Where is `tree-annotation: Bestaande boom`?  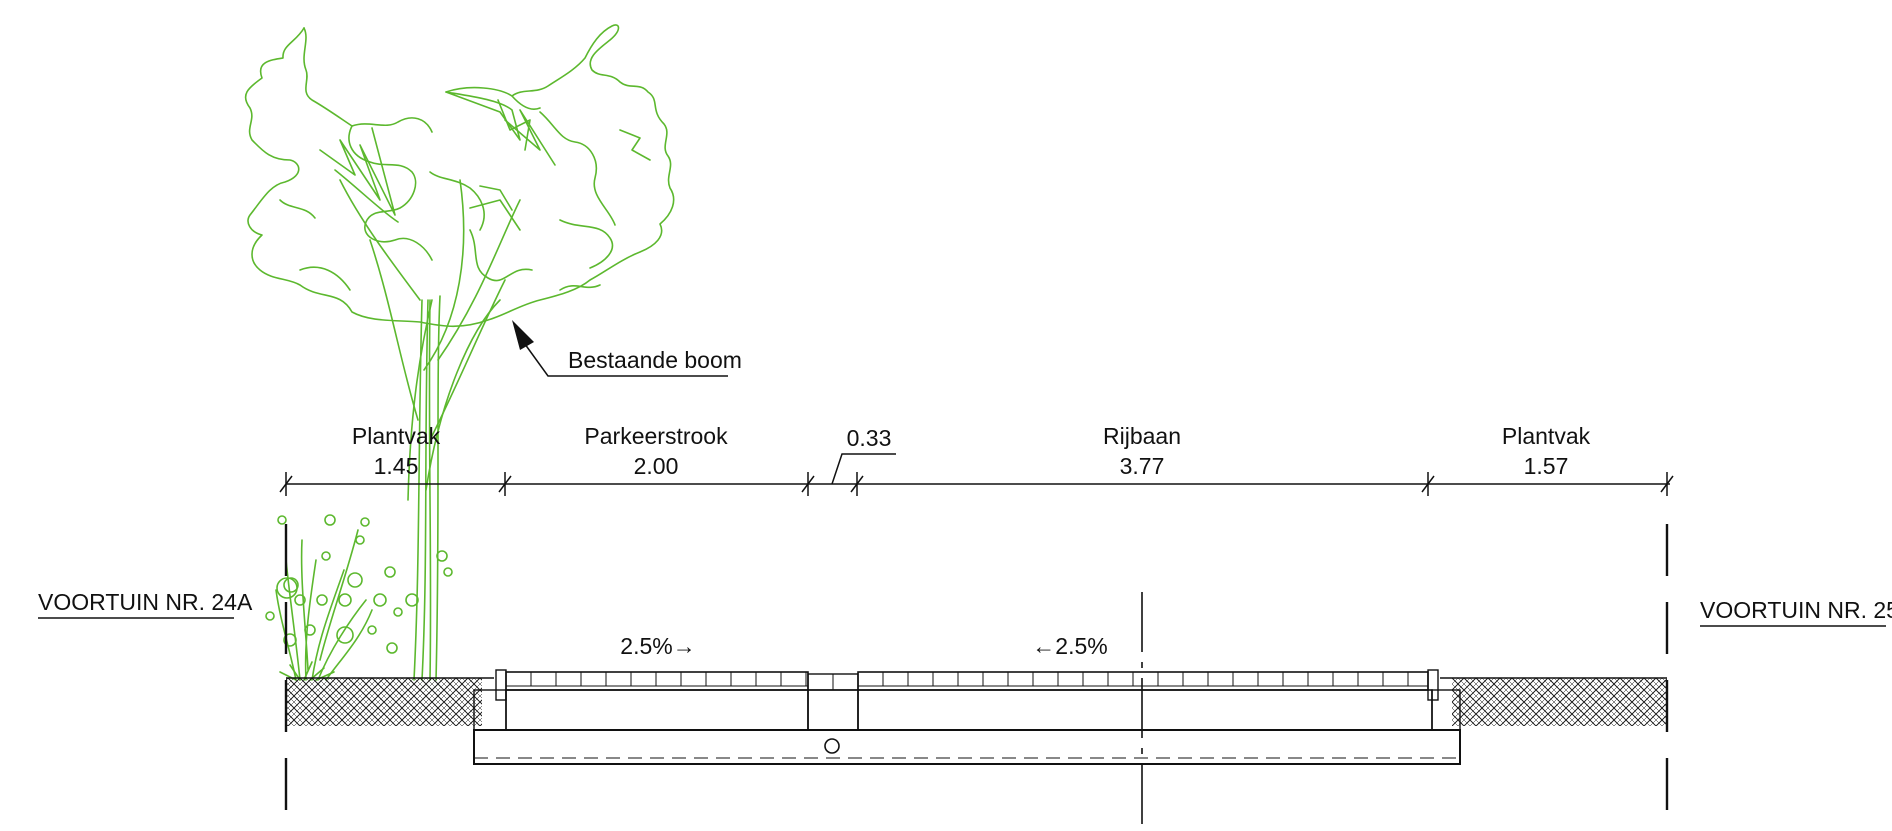 tree-annotation: Bestaande boom is located at coordinates (627, 348).